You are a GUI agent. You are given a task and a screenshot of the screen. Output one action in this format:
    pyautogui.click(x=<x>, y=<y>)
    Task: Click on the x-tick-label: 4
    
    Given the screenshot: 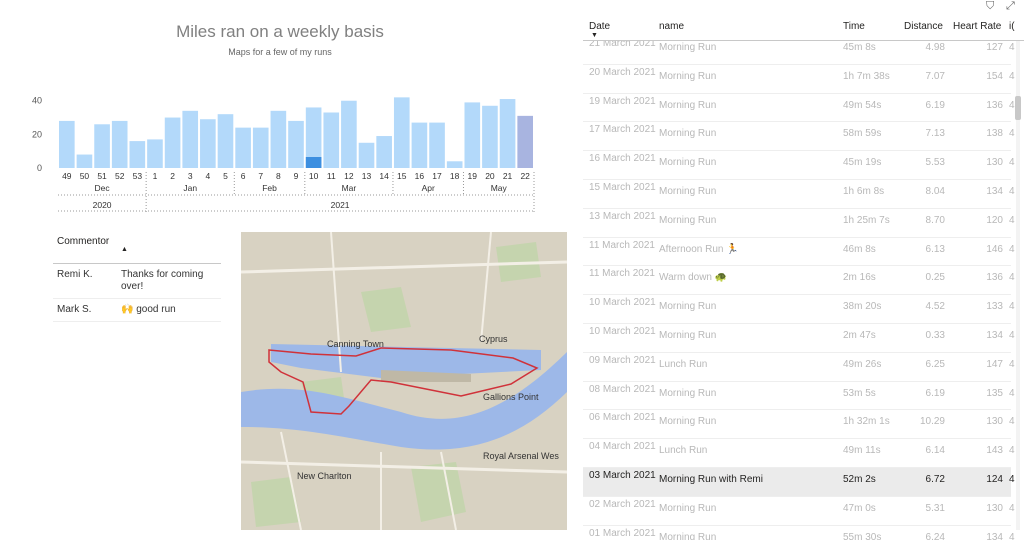 What is the action you would take?
    pyautogui.click(x=207, y=176)
    